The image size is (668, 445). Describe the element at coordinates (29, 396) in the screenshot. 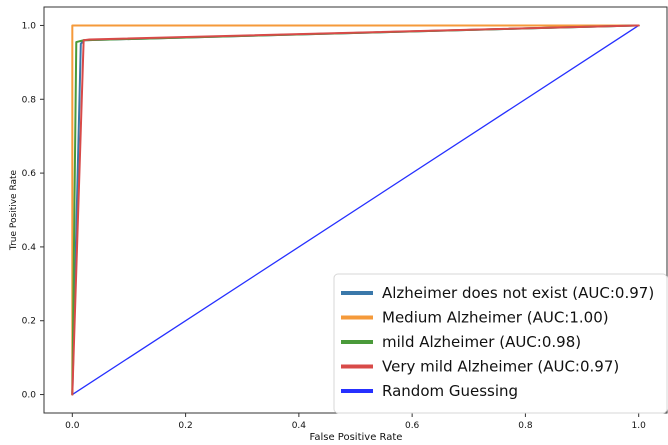

I see `y-tick-label: 0.0` at that location.